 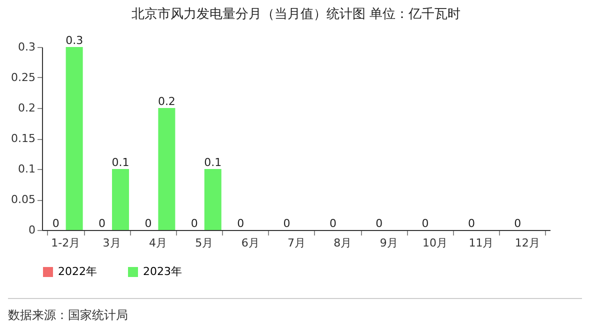 I want to click on y-tick-label: 0.3, so click(x=27, y=47).